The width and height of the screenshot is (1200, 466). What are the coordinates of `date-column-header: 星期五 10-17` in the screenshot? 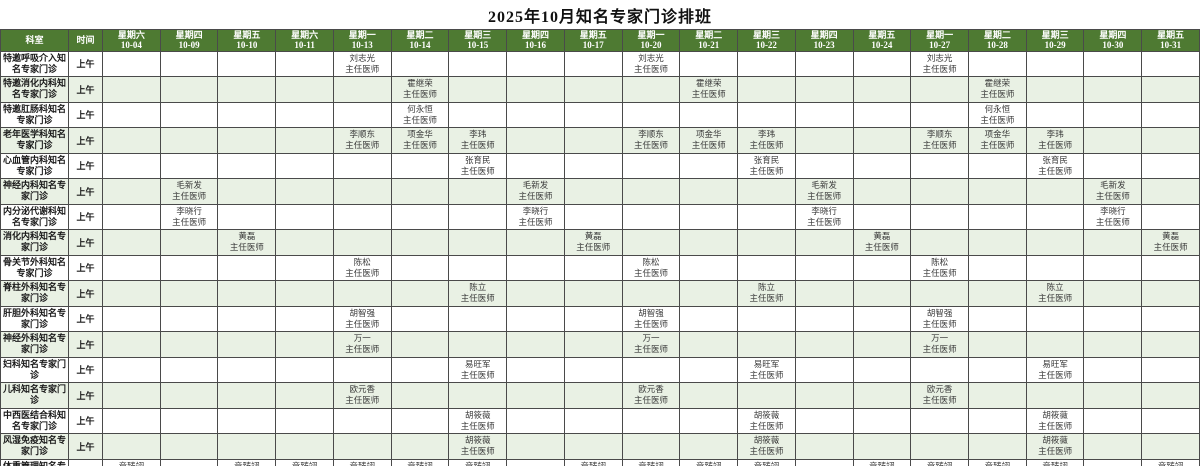 It's located at (593, 40).